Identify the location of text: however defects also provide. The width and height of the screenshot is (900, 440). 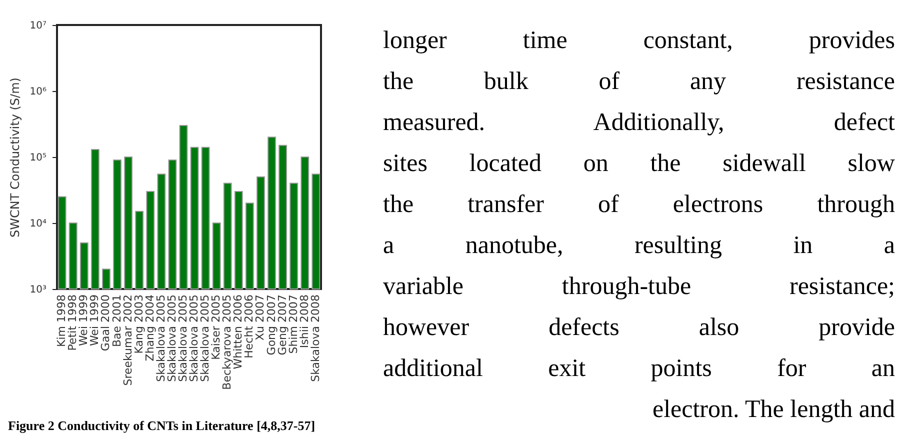
(639, 328).